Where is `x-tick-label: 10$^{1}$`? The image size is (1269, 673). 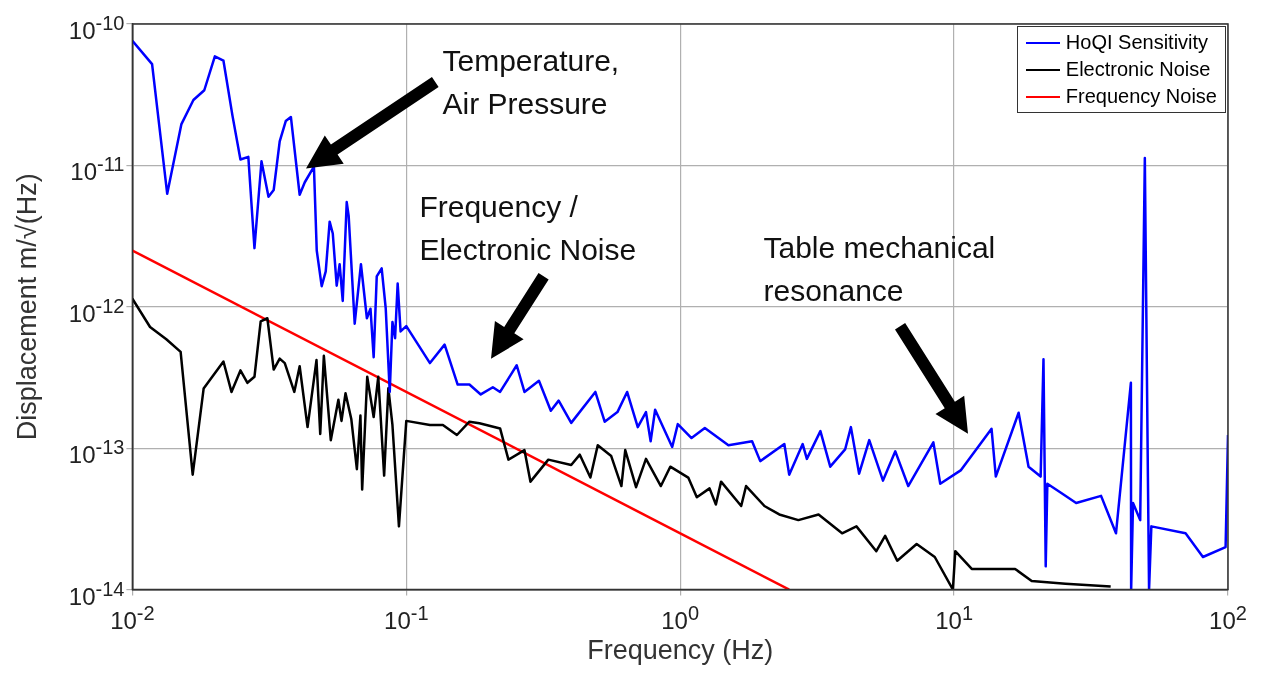 x-tick-label: 10$^{1}$ is located at coordinates (954, 618).